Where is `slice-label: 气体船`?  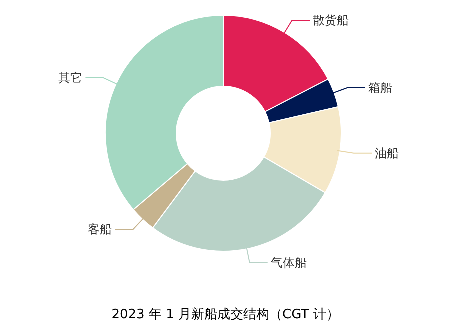
slice-label: 气体船 is located at coordinates (288, 263).